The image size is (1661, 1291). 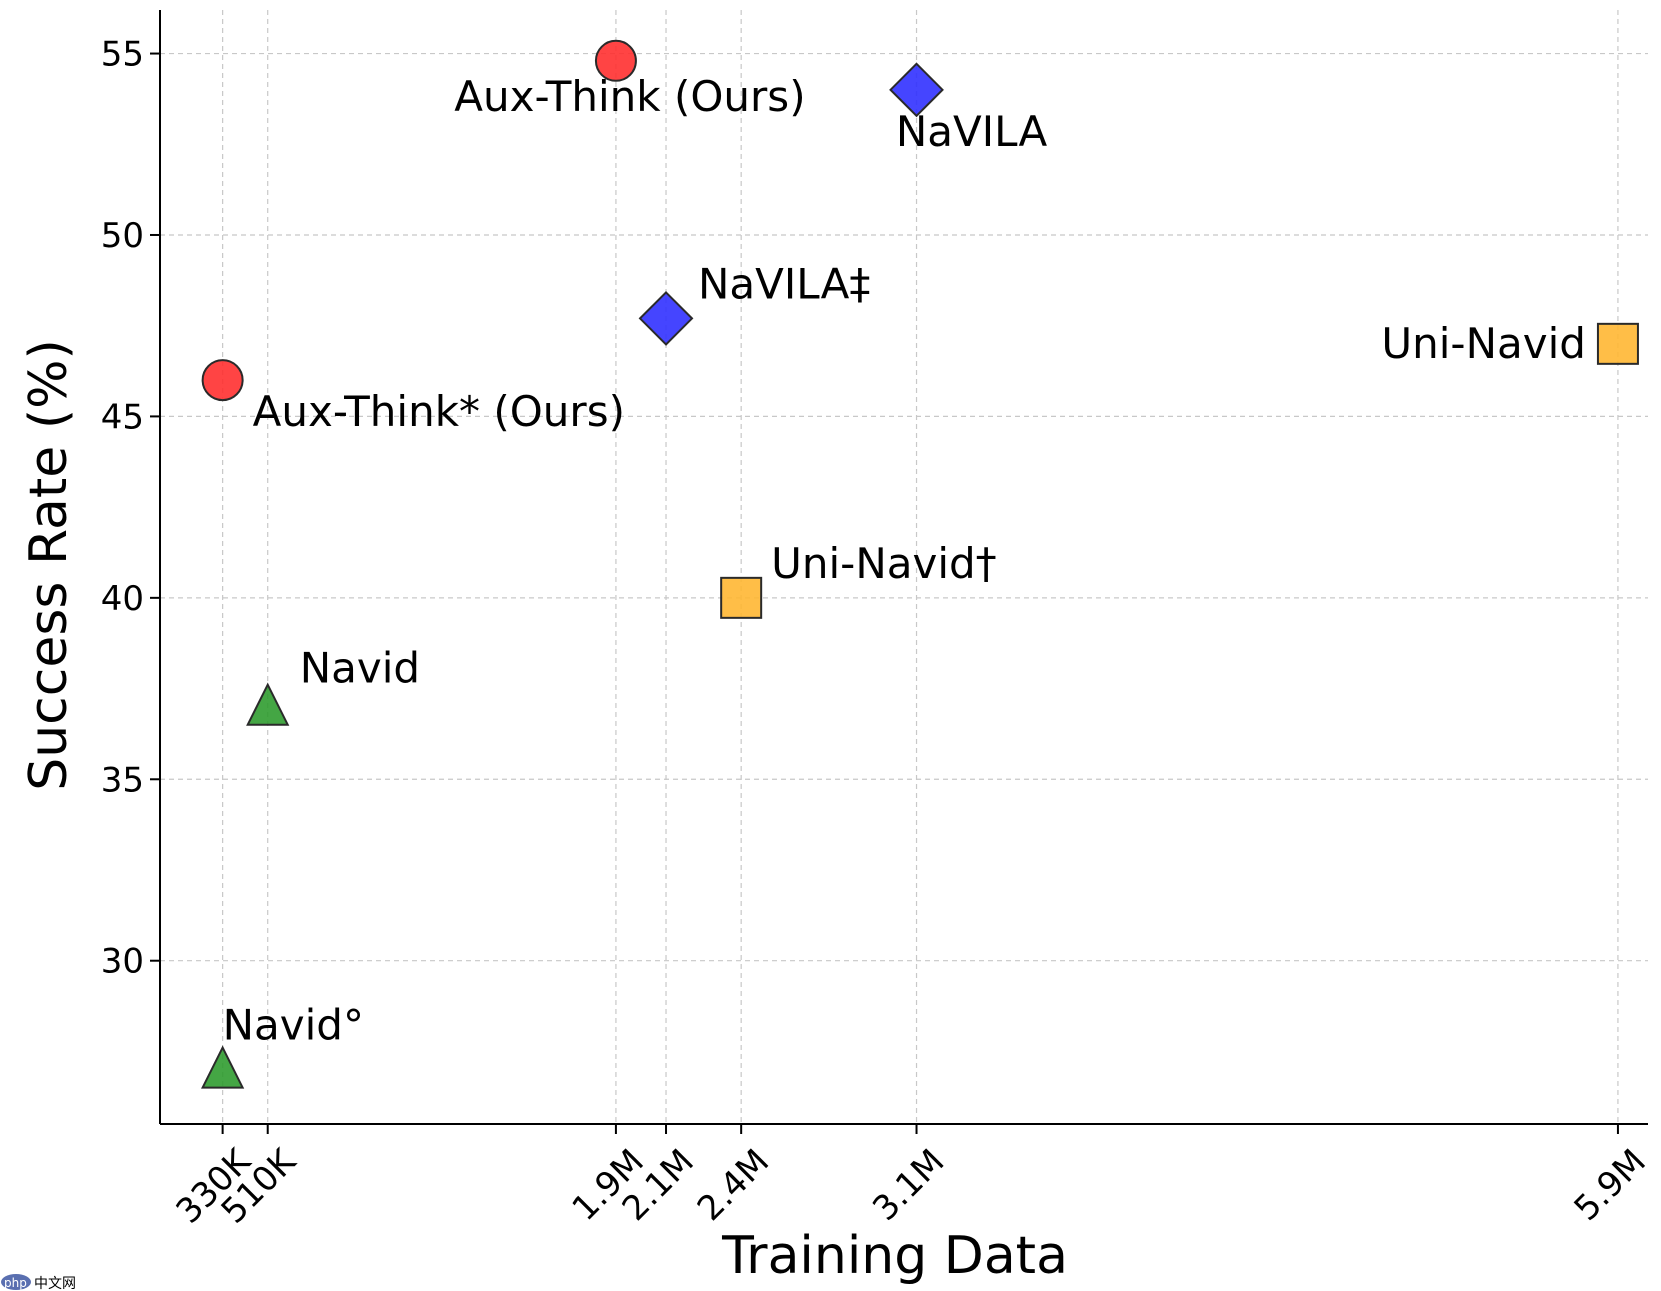 I want to click on x-axis-title: Training Data, so click(x=894, y=1256).